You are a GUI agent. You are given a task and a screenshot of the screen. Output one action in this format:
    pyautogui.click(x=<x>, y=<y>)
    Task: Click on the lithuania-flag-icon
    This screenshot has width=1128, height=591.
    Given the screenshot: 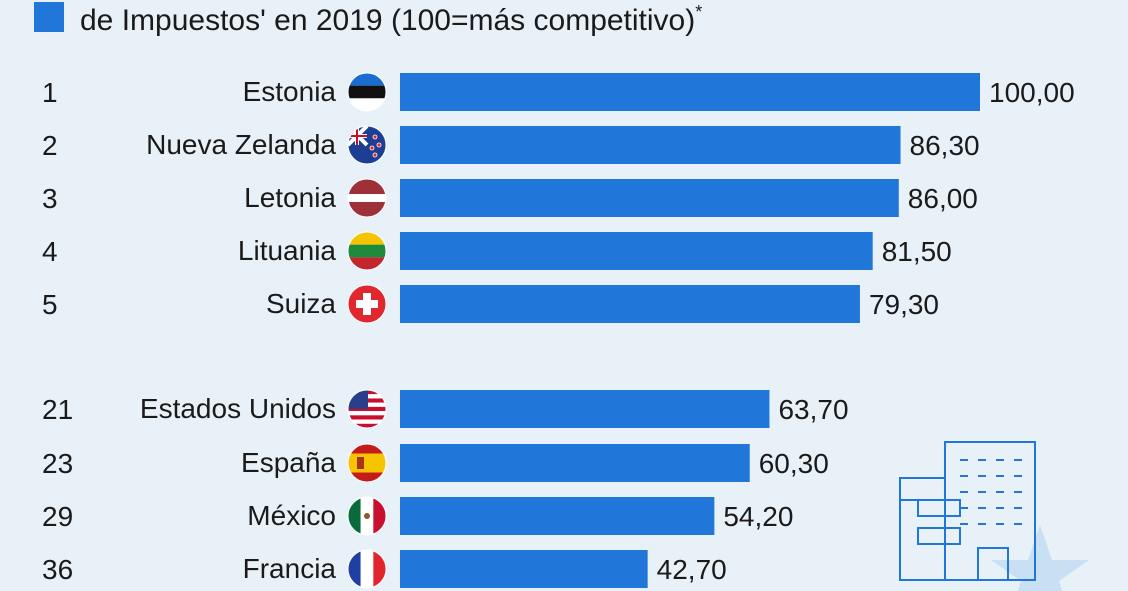 What is the action you would take?
    pyautogui.click(x=367, y=251)
    